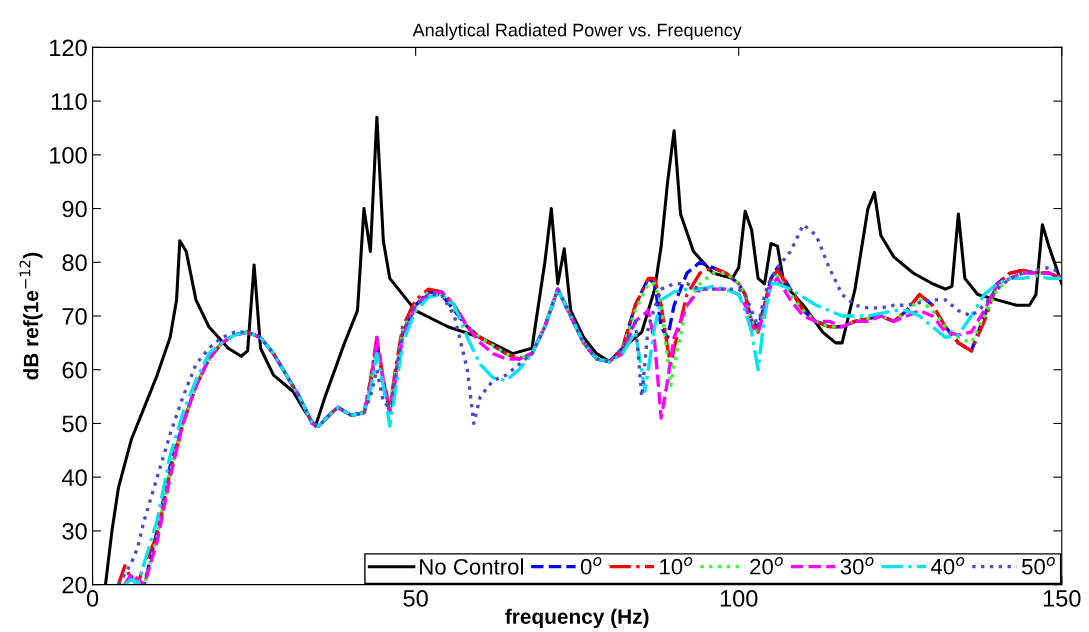 The height and width of the screenshot is (632, 1089). Describe the element at coordinates (74, 585) in the screenshot. I see `y-tick-label: 20` at that location.